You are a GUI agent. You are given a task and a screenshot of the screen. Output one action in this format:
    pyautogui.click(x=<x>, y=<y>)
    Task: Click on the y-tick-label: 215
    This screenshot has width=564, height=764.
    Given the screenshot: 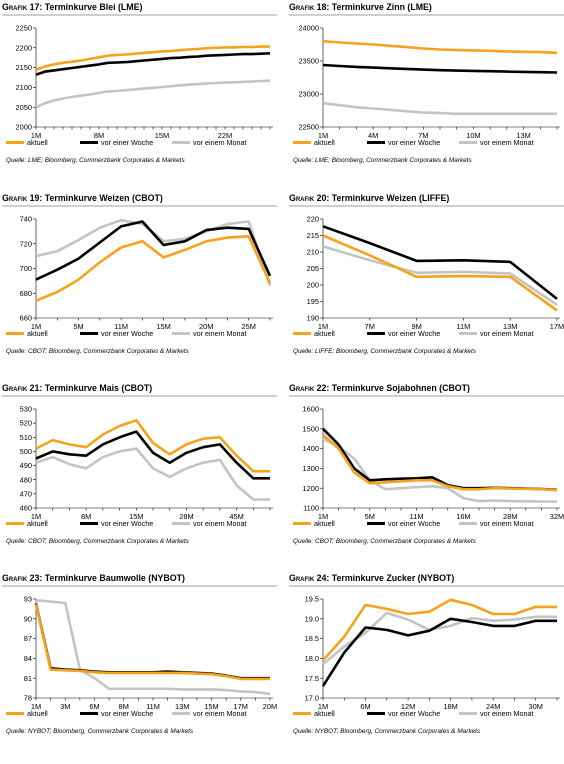 What is the action you would take?
    pyautogui.click(x=313, y=235)
    